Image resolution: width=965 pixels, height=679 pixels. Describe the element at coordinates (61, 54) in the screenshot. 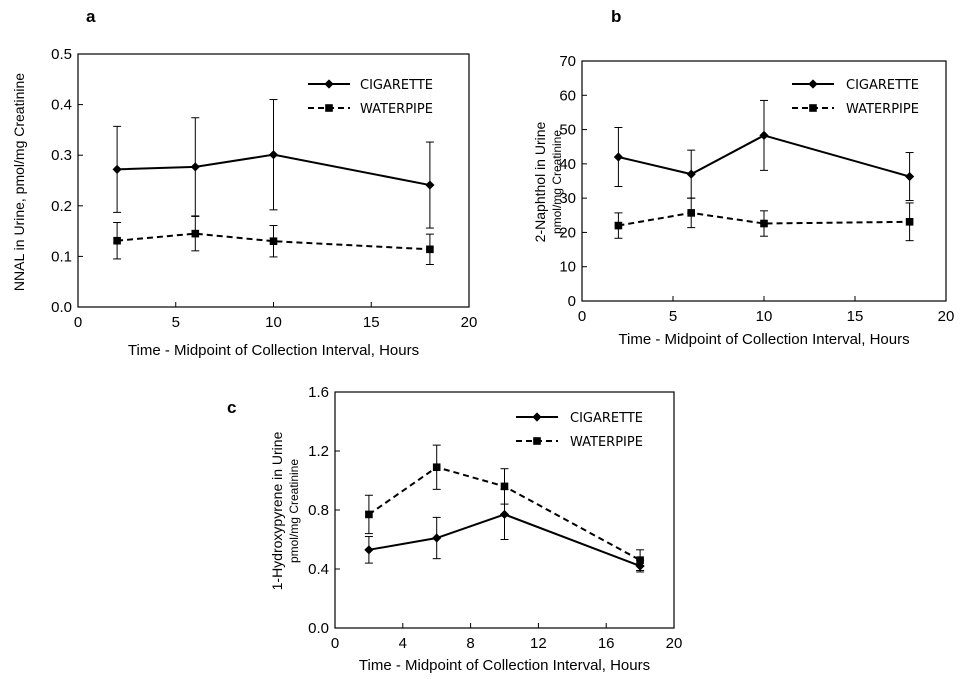

I see `y-tick-label-a: 0.5` at that location.